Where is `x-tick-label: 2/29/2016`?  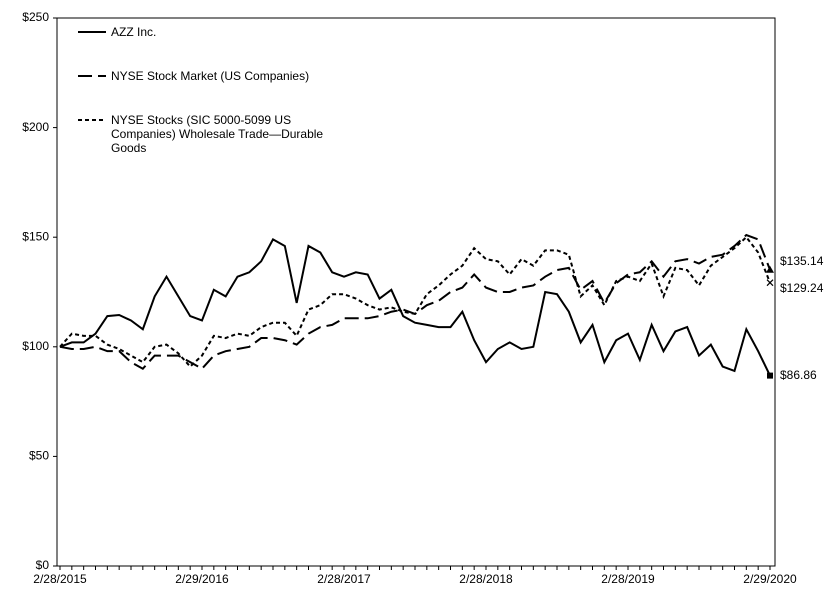 x-tick-label: 2/29/2016 is located at coordinates (202, 579).